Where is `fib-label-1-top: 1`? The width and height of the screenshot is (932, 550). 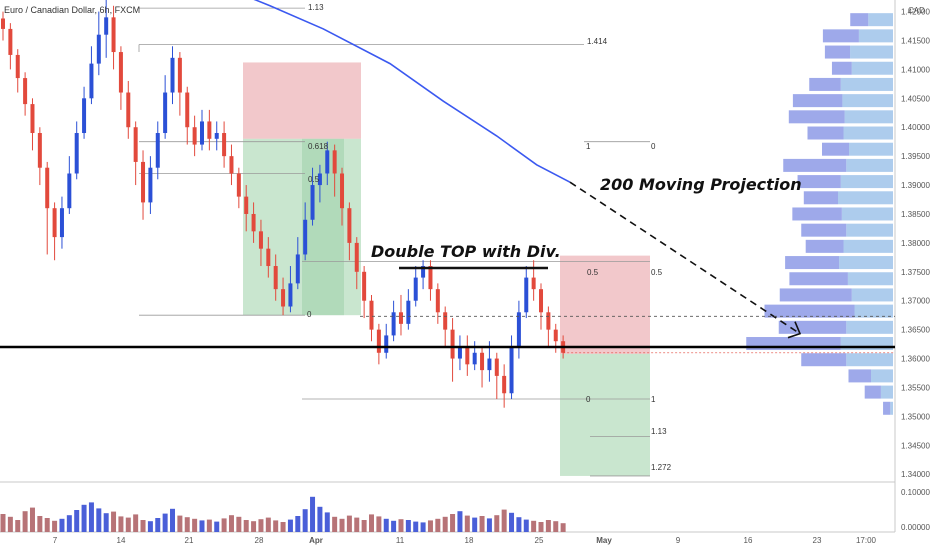
fib-label-1-top: 1 is located at coordinates (588, 146).